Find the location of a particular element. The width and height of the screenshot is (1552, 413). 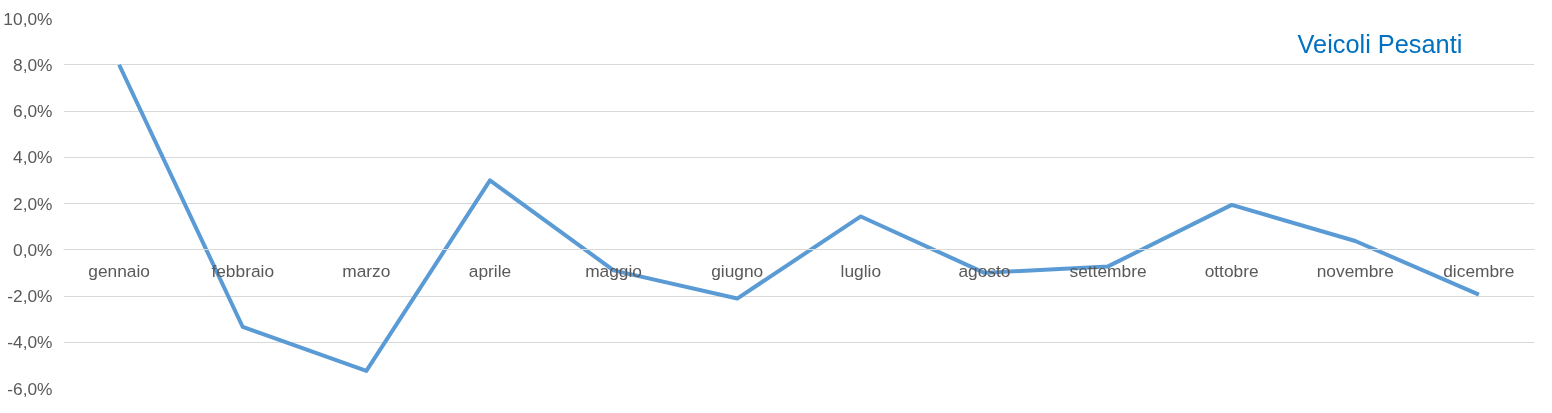

x-tick-label: gennaio is located at coordinates (119, 270).